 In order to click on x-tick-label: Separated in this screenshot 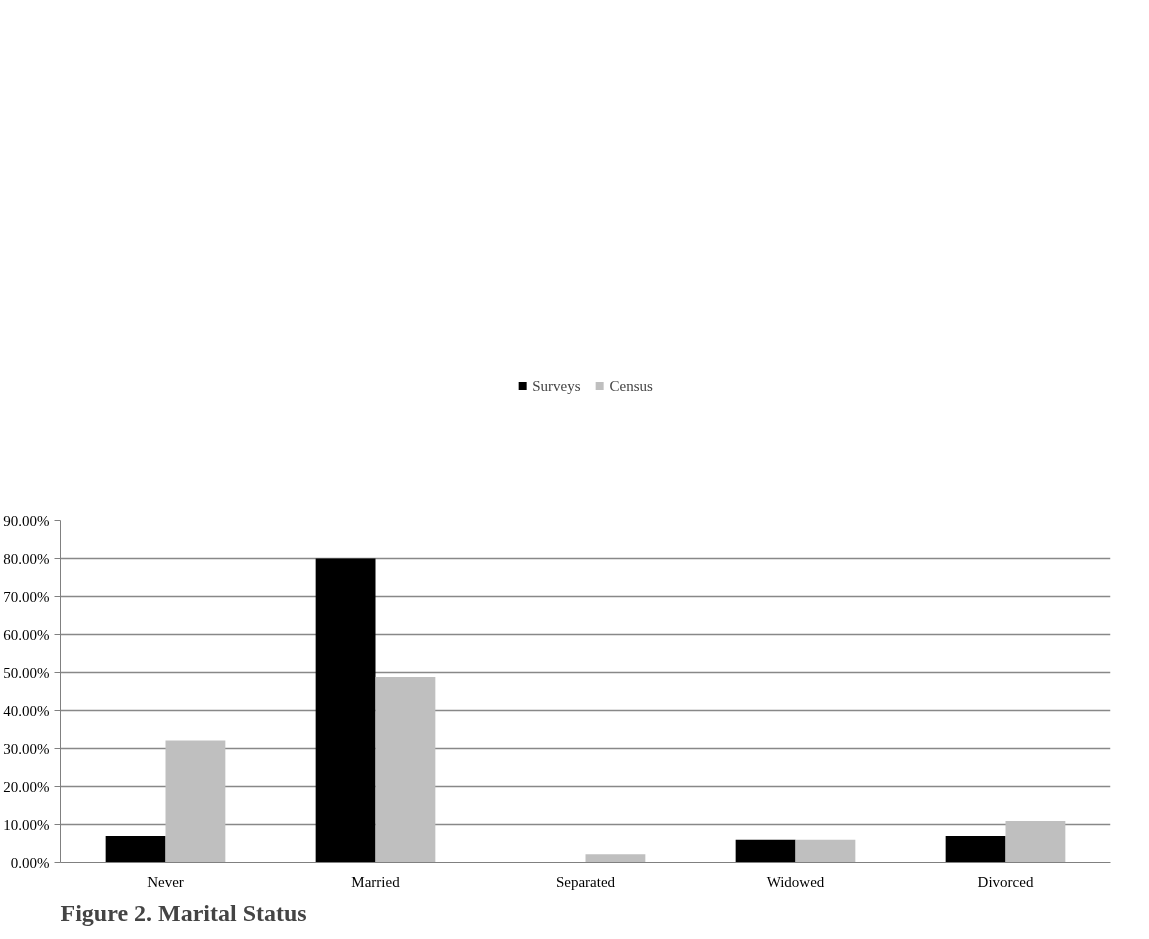, I will do `click(585, 881)`.